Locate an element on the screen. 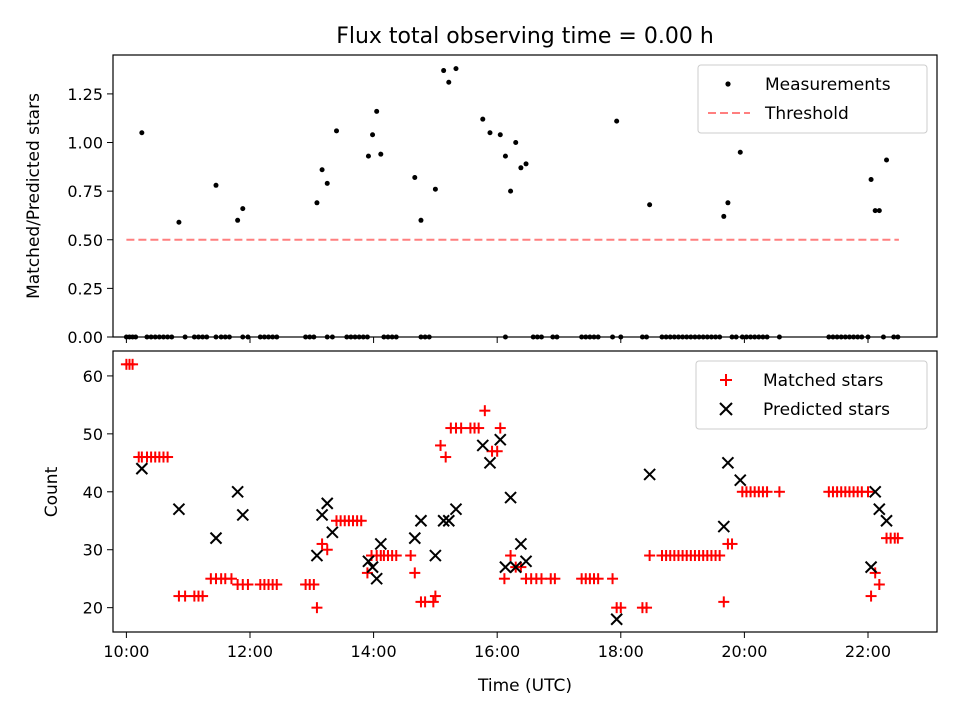 This screenshot has width=960, height=720. x-tick-label: 16:00 is located at coordinates (497, 651).